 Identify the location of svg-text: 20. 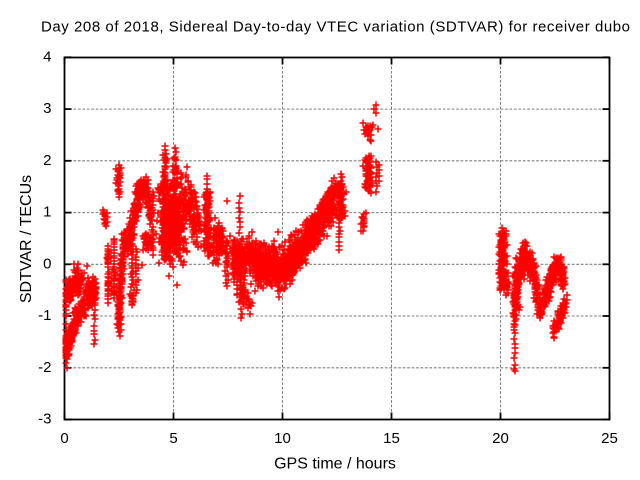
(500, 438).